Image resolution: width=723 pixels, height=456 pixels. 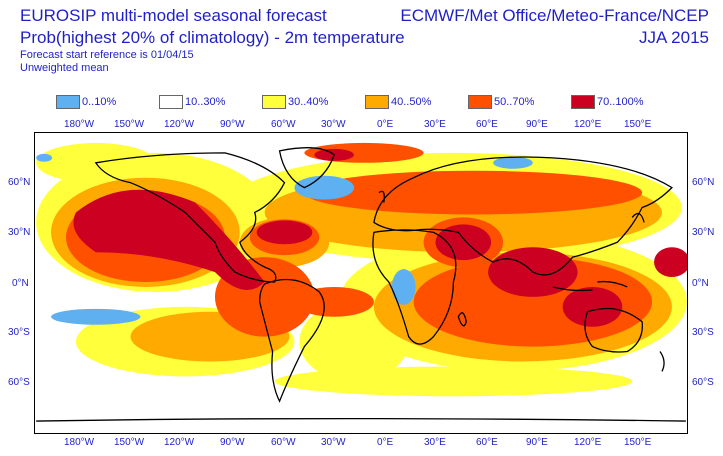 What do you see at coordinates (537, 124) in the screenshot?
I see `lon-tick-top-9: 90°E` at bounding box center [537, 124].